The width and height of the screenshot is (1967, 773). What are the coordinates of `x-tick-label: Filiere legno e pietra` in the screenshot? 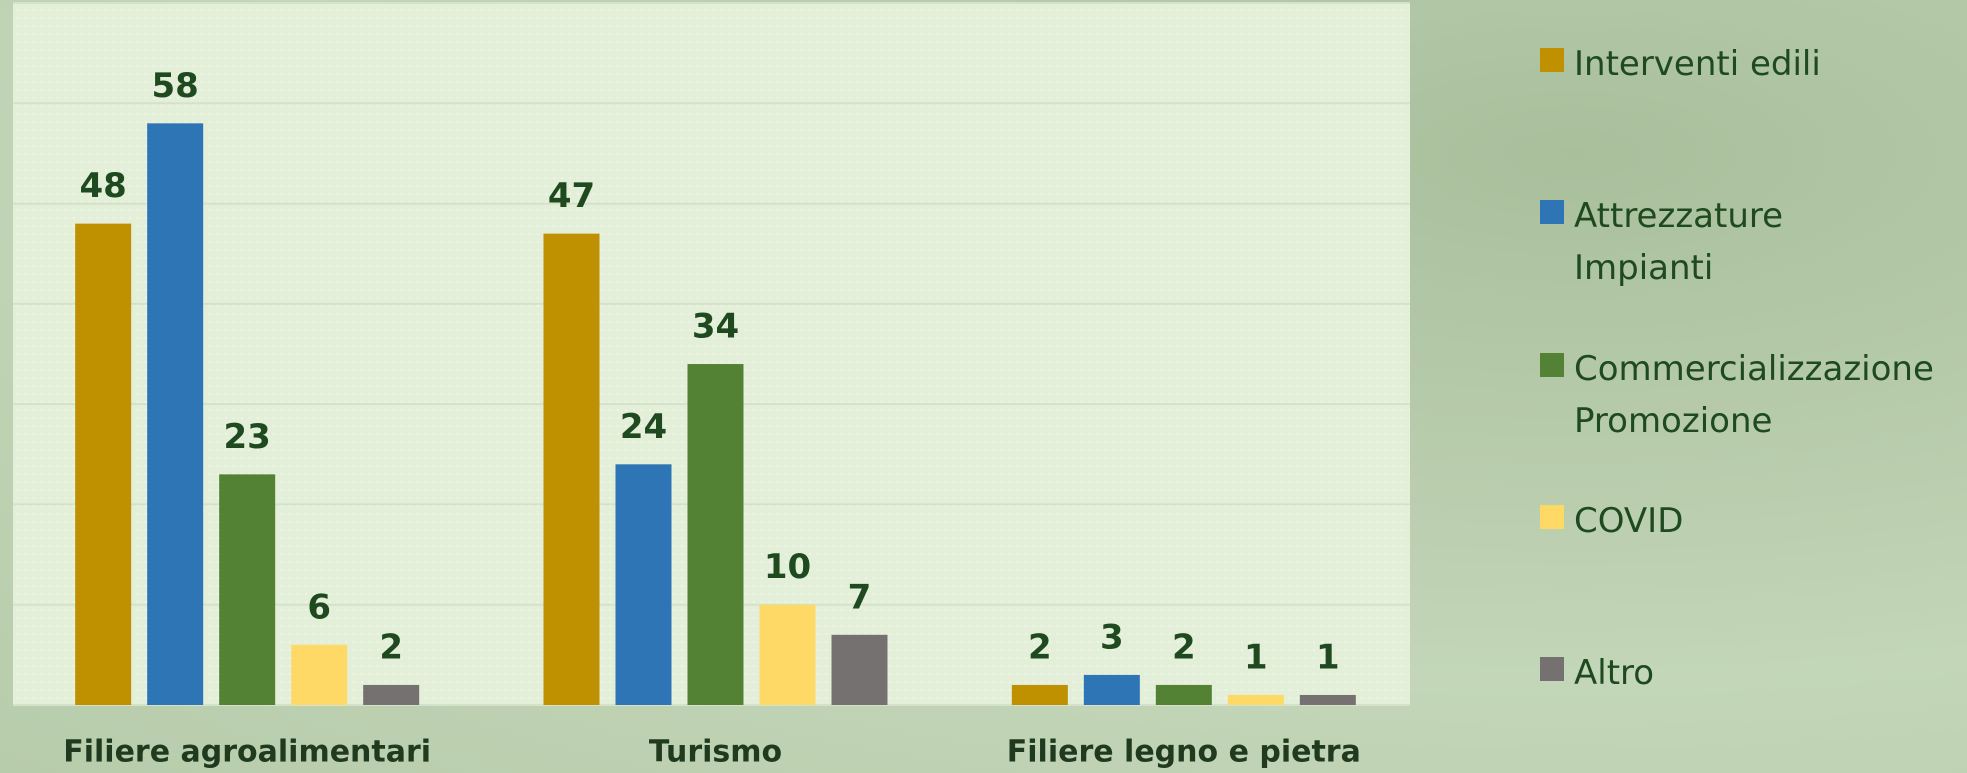 It's located at (1184, 752).